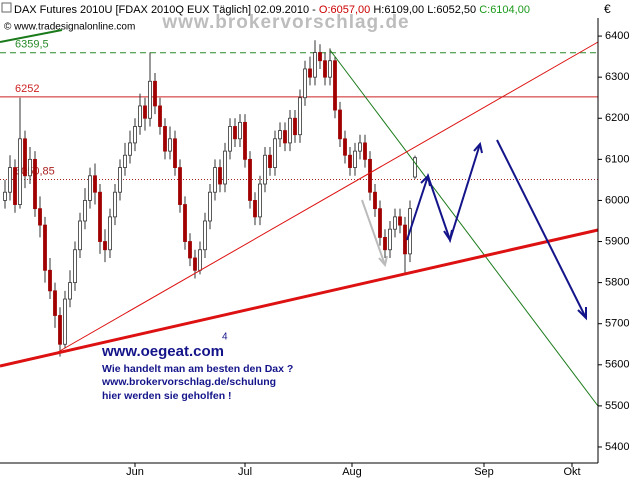  Describe the element at coordinates (69, 27) in the screenshot. I see `copyright: © www.tradesignalonline.com` at that location.